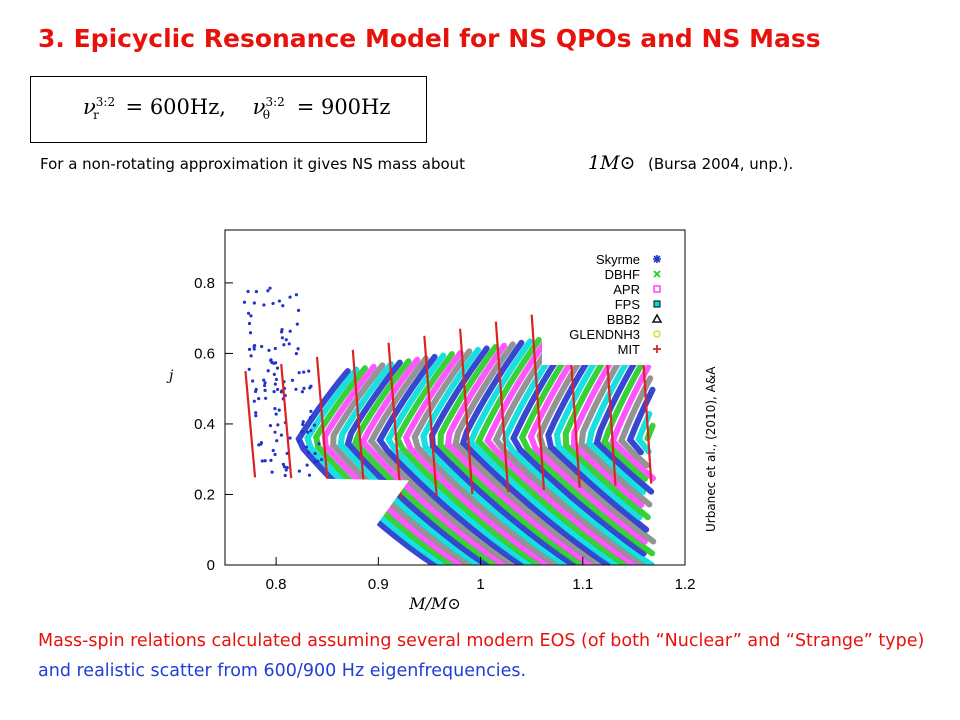 The image size is (960, 720). I want to click on nu-theta-subscript: θ, so click(266, 115).